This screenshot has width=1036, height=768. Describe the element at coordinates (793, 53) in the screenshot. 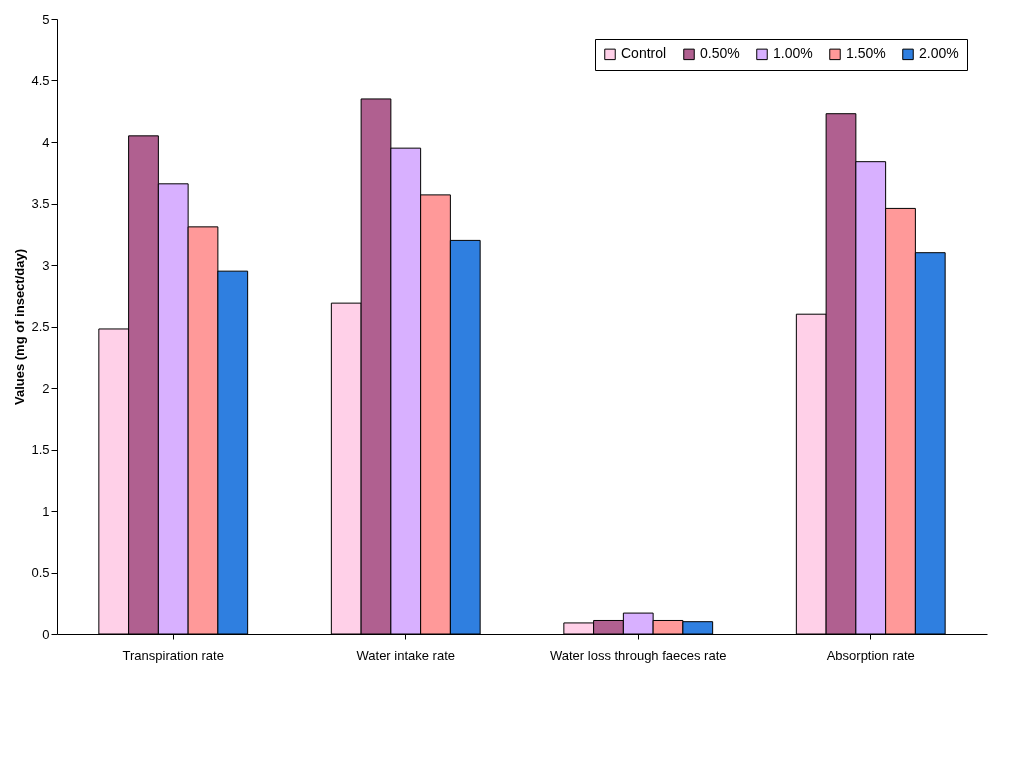

I see `legend-label: 1.00%` at that location.